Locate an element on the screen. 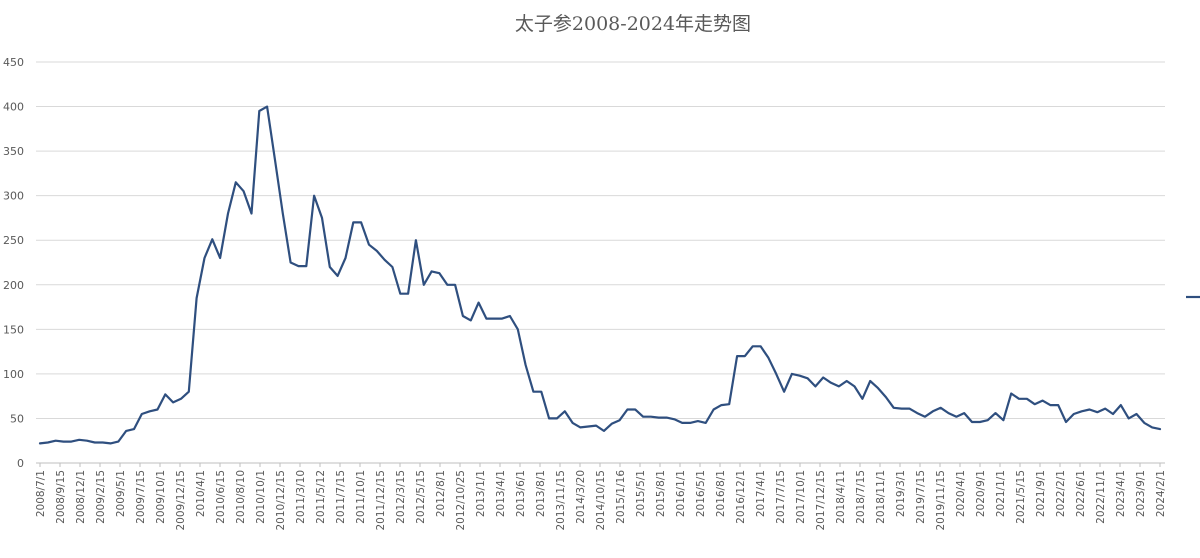  x-tick-label: 2020/9/1 is located at coordinates (981, 493).